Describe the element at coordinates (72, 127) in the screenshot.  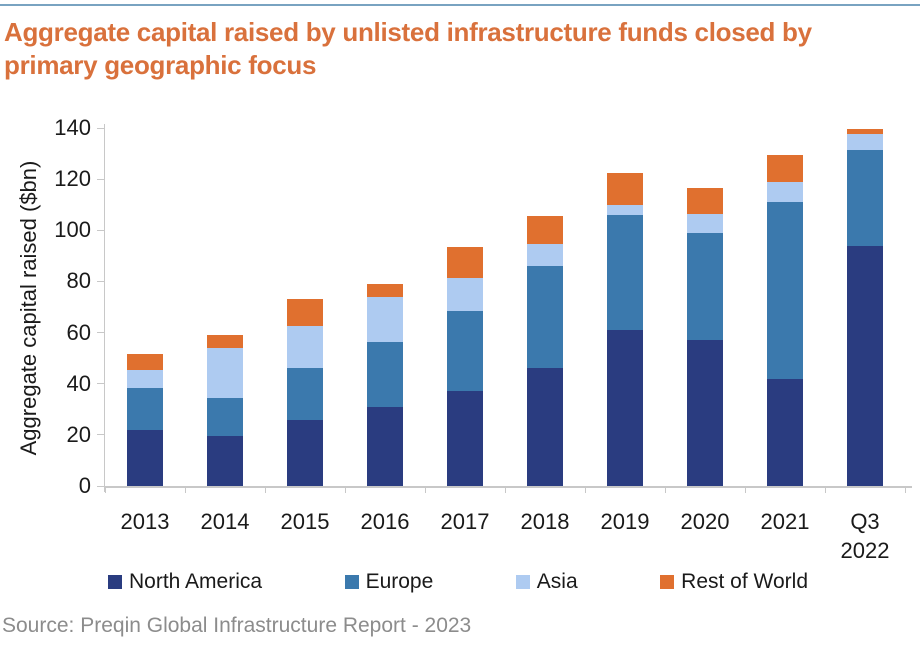
I see `y-tick-label: 140` at that location.